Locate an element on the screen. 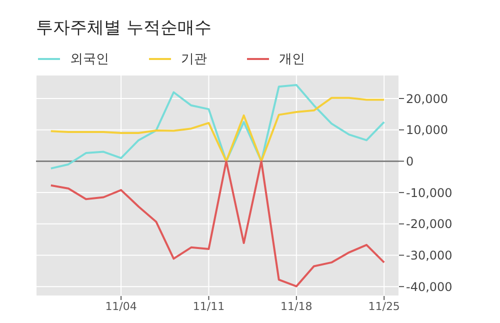 The image size is (500, 323). y-tick-label: -20,000 is located at coordinates (429, 224).